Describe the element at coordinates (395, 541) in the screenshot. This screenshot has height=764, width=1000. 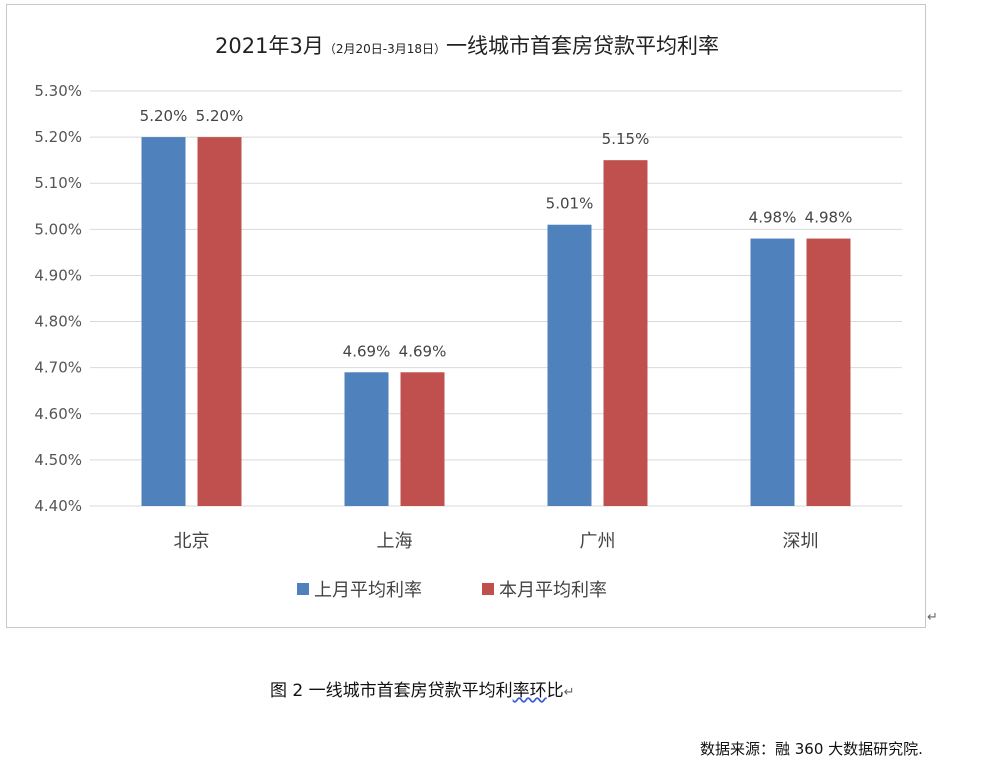
I see `x-category-label: 上海` at that location.